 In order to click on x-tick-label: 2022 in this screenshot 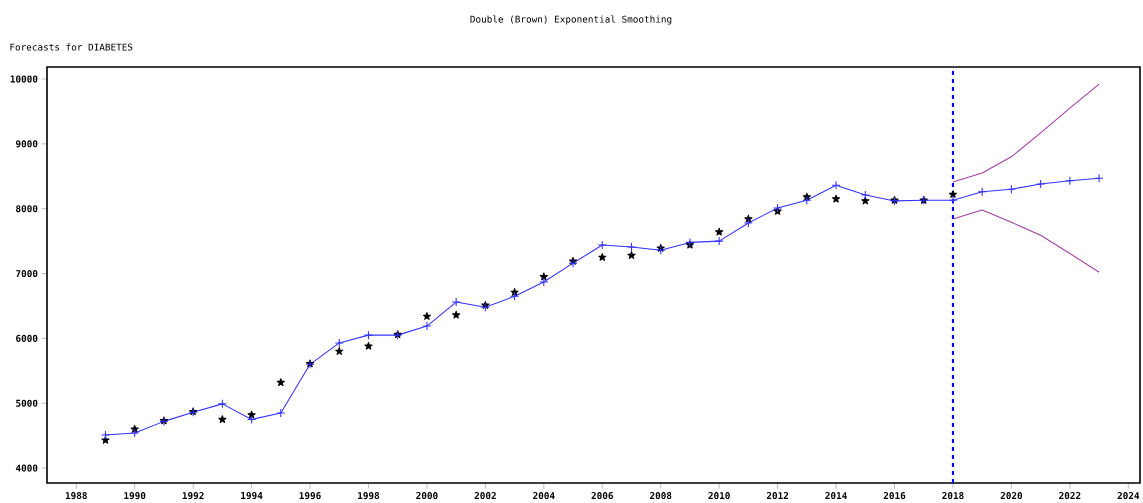, I will do `click(1070, 496)`.